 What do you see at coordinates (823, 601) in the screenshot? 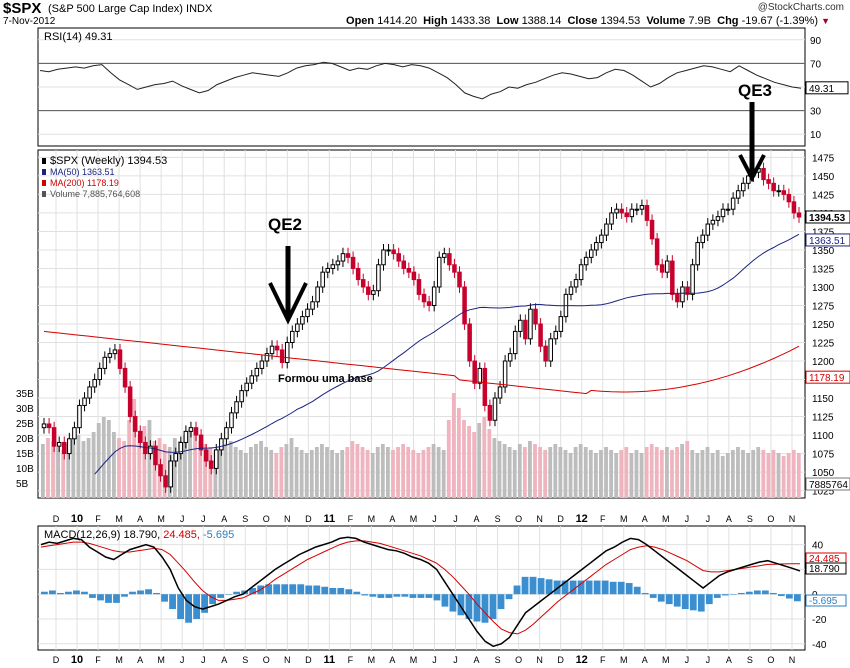
I see `macd-value-label: -5.695` at bounding box center [823, 601].